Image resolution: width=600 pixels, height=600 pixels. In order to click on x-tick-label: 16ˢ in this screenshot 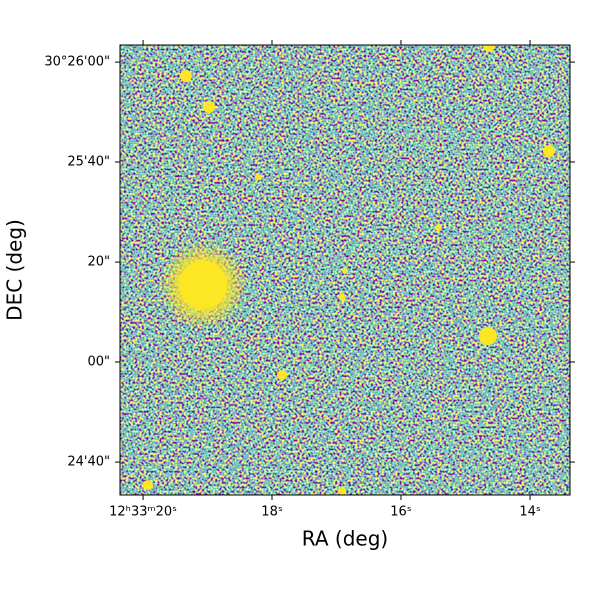, I will do `click(401, 512)`.